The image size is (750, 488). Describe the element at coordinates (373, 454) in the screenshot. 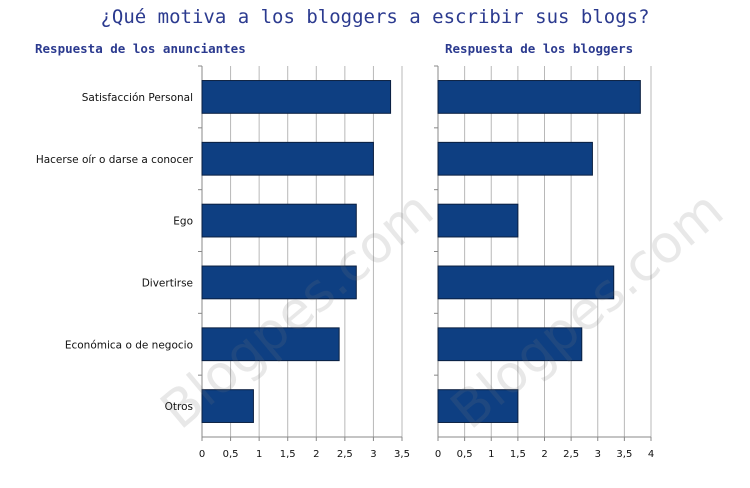

I see `left-tick-label: 3` at that location.